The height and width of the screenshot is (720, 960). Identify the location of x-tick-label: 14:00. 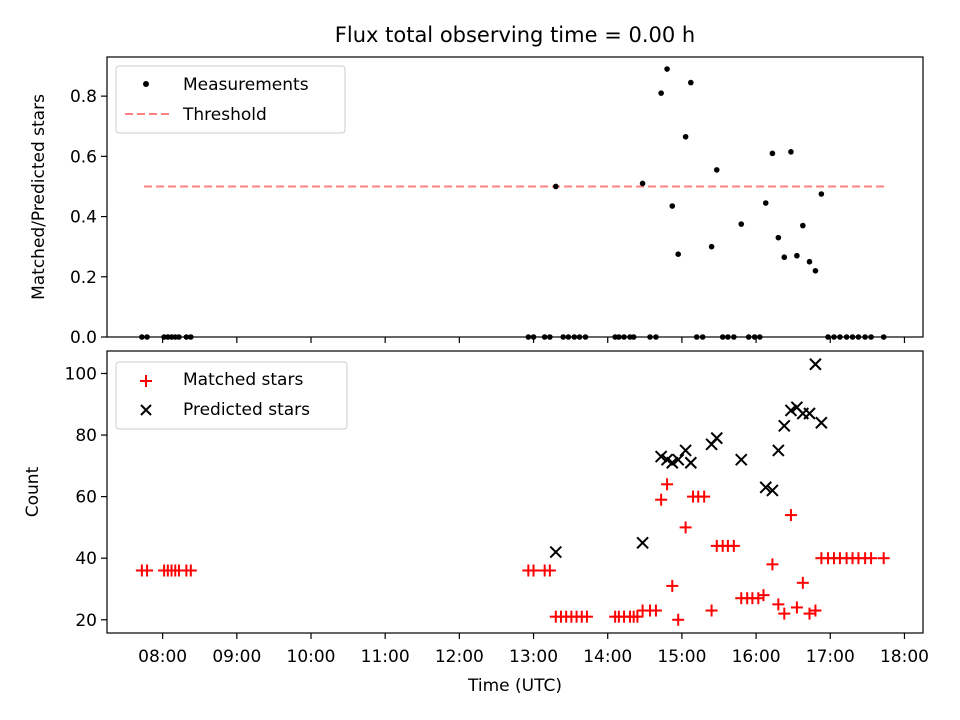
(607, 657).